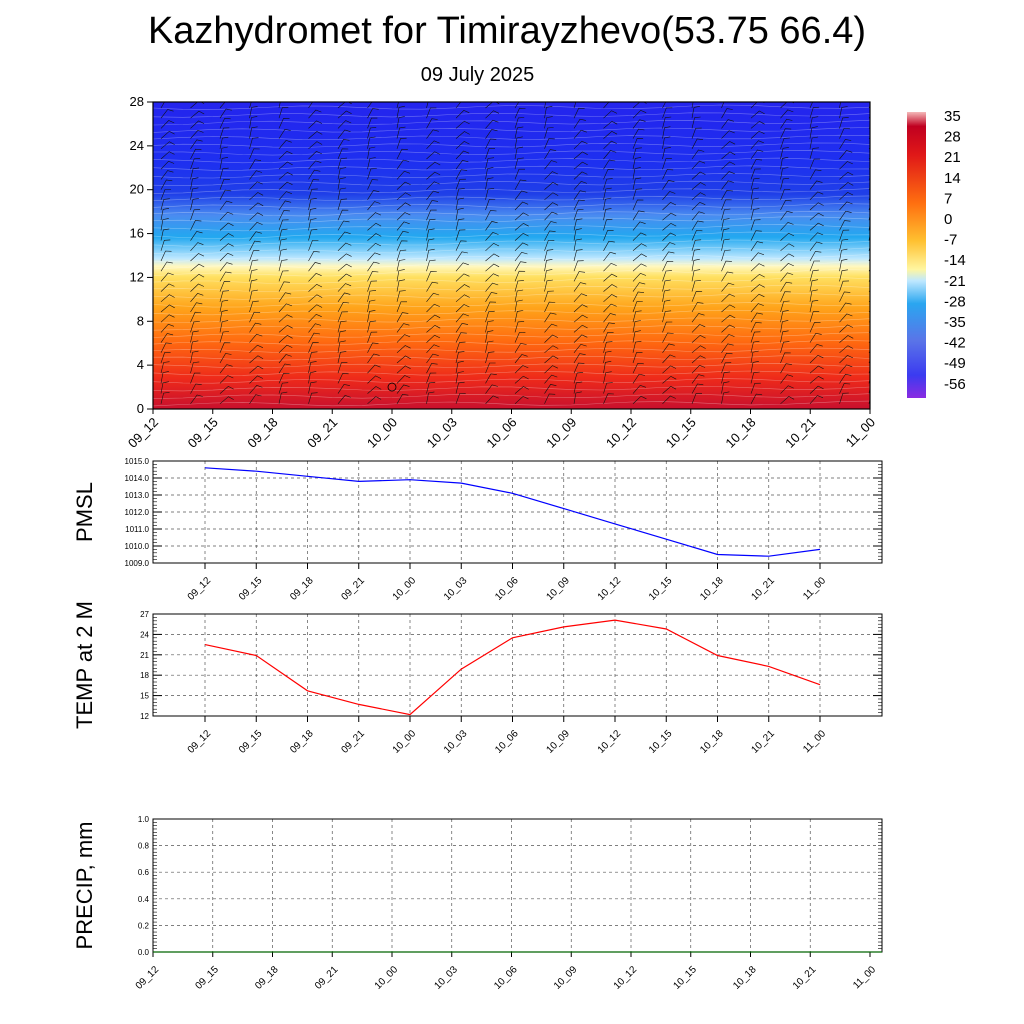 The image size is (1024, 1024). I want to click on x-tick-label: 10_00, so click(405, 589).